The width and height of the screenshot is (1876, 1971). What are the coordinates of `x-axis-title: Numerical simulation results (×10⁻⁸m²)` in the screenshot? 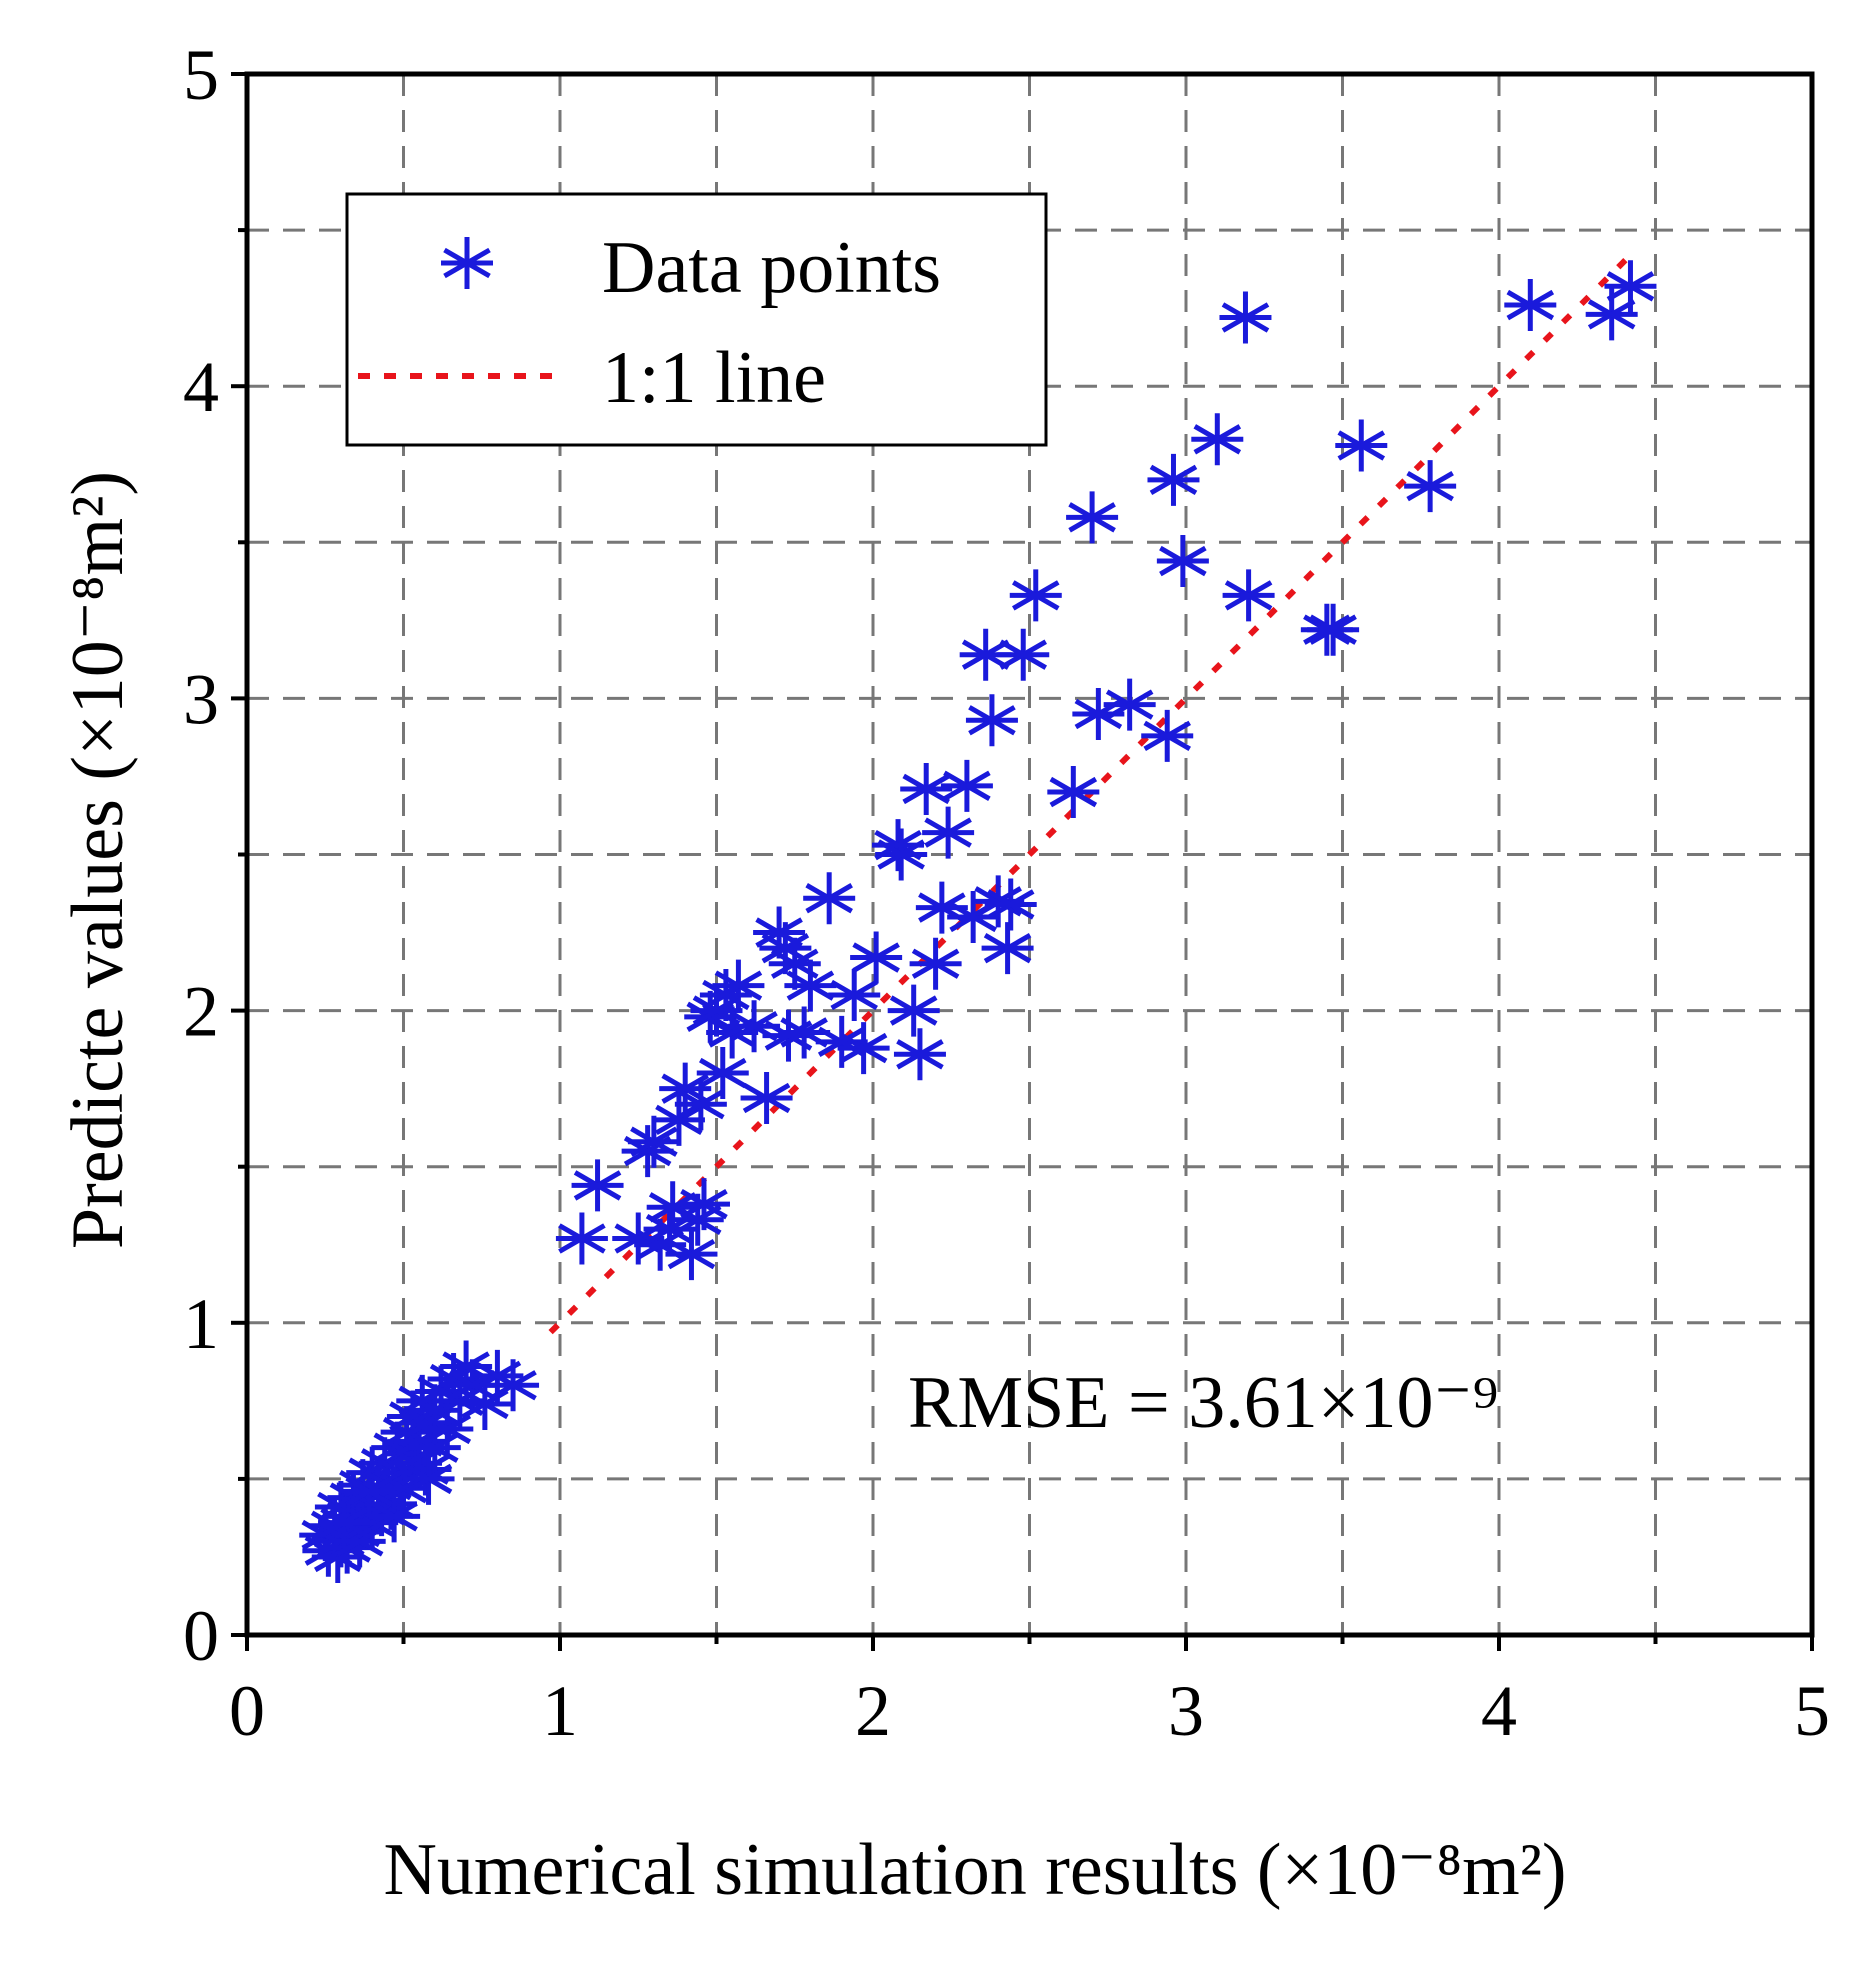 It's located at (974, 1870).